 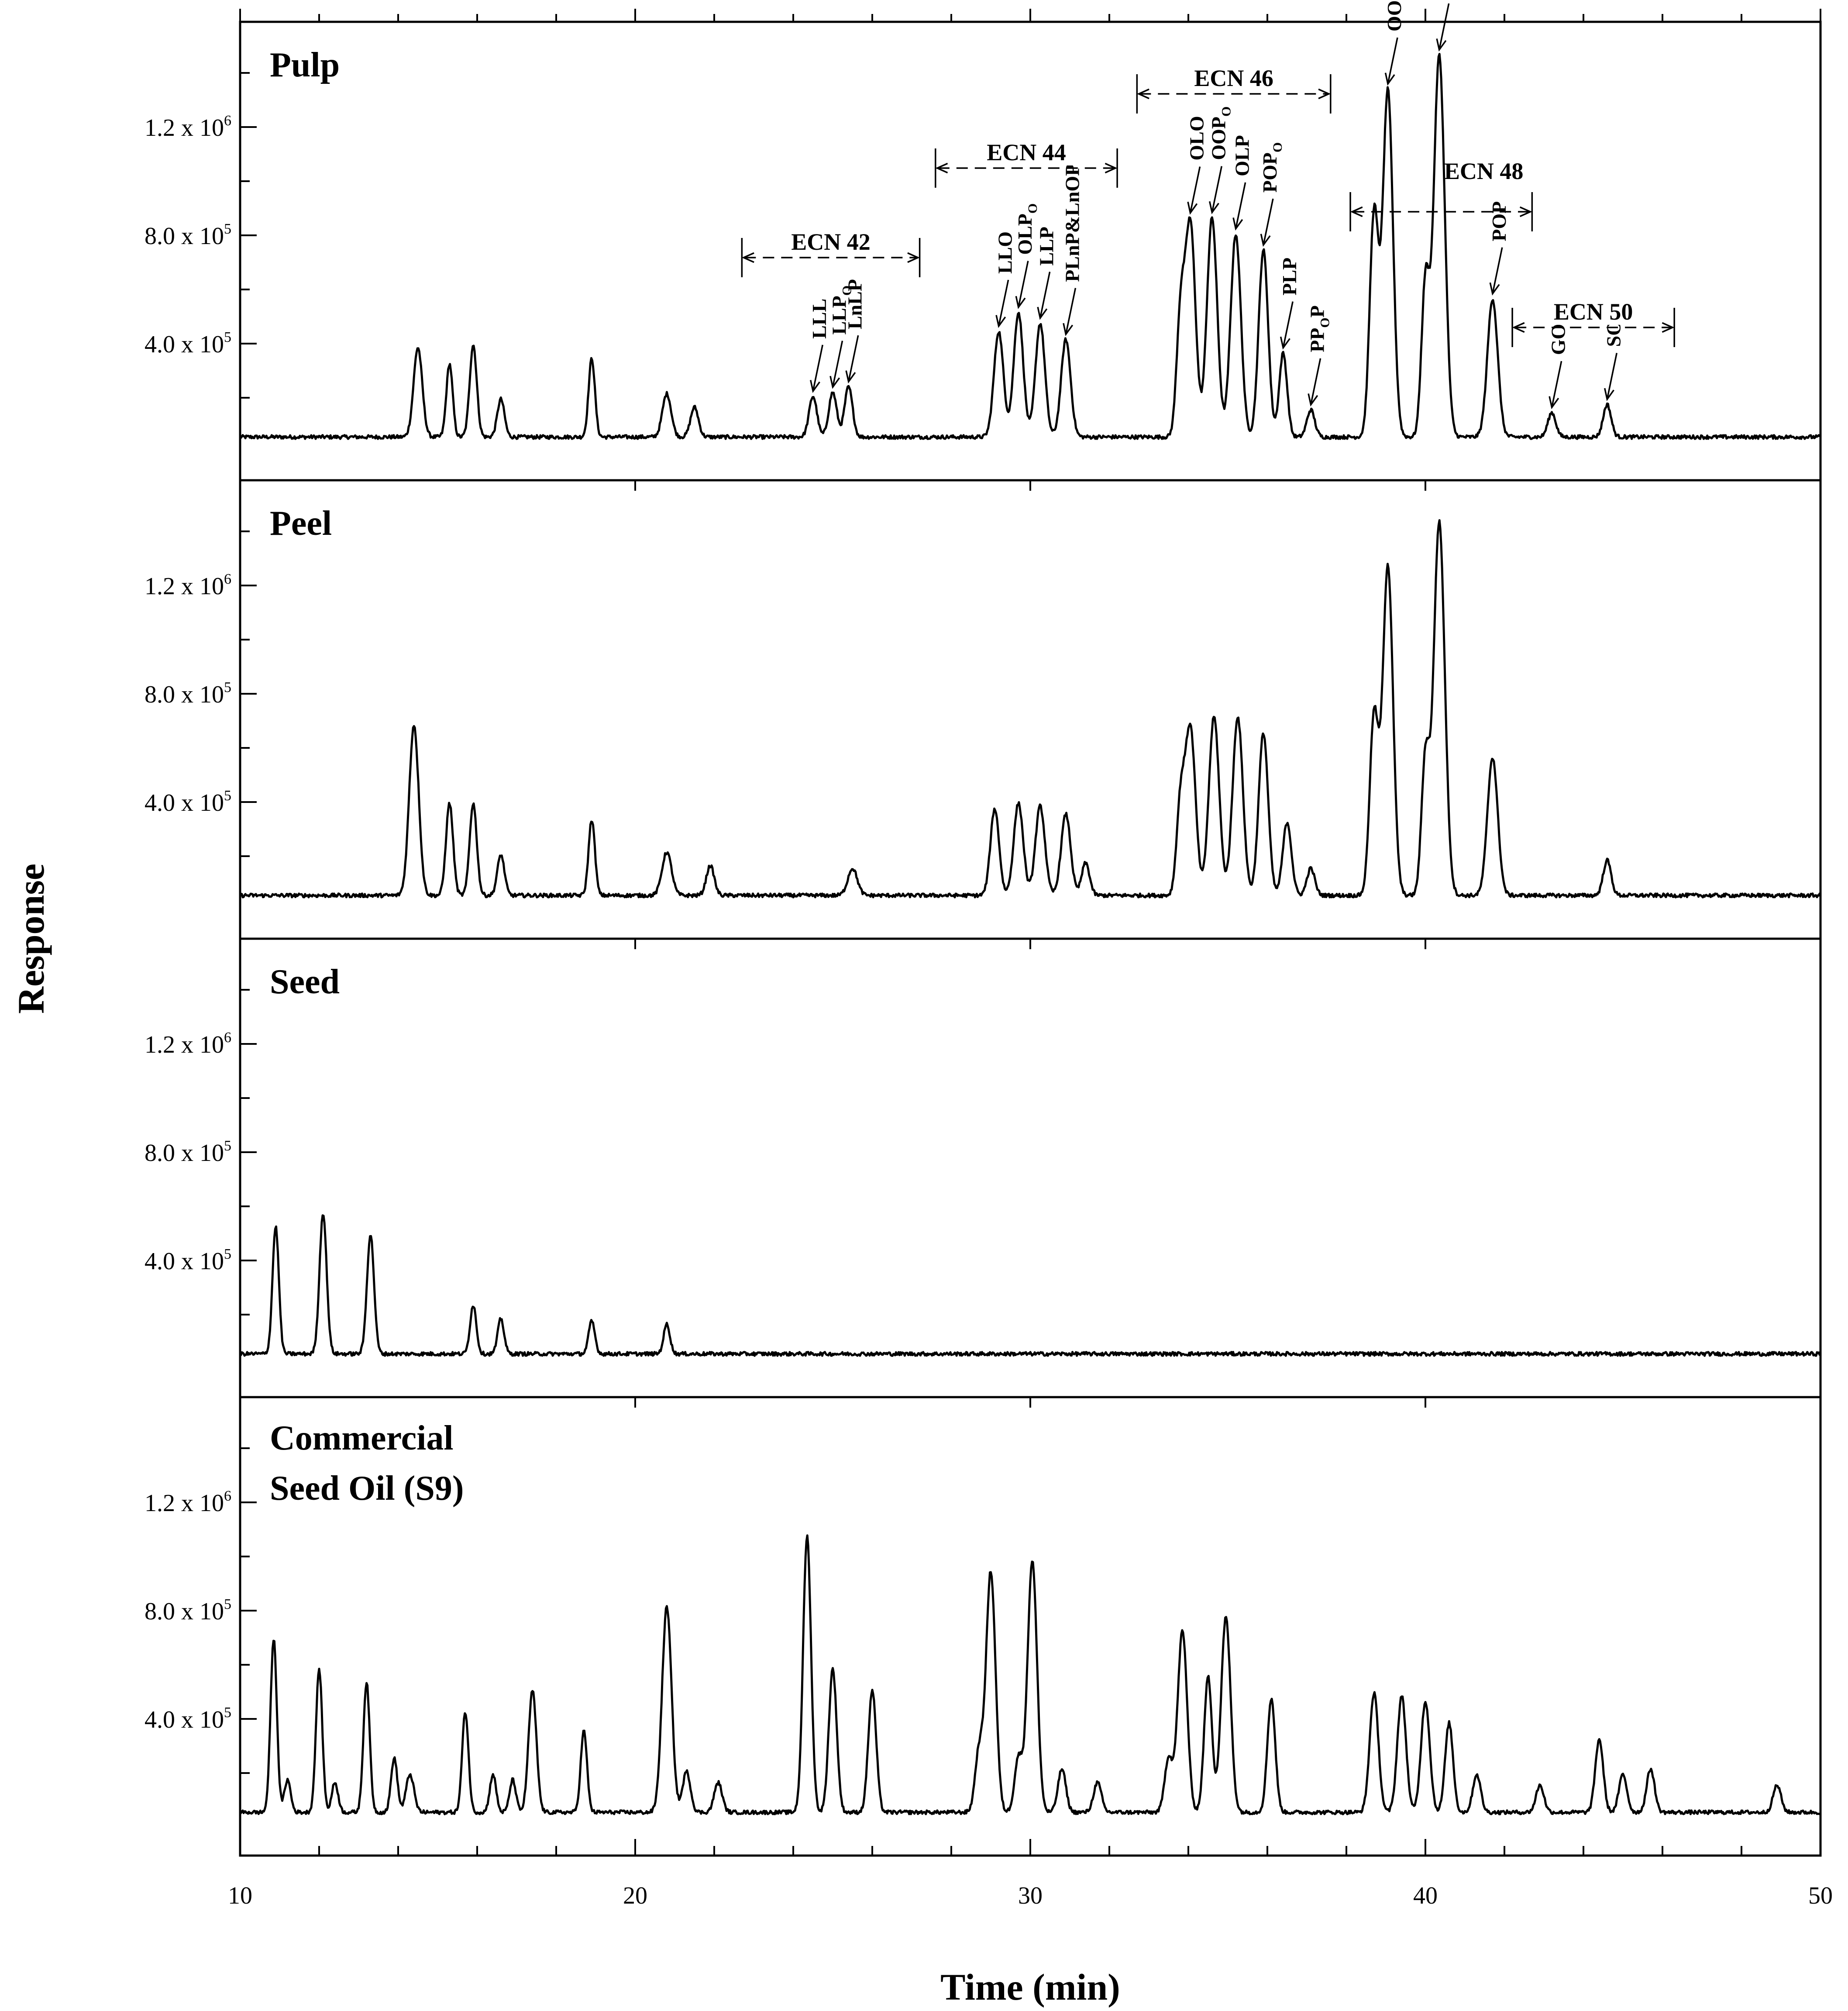 I want to click on peak-label: LnLP, so click(x=855, y=304).